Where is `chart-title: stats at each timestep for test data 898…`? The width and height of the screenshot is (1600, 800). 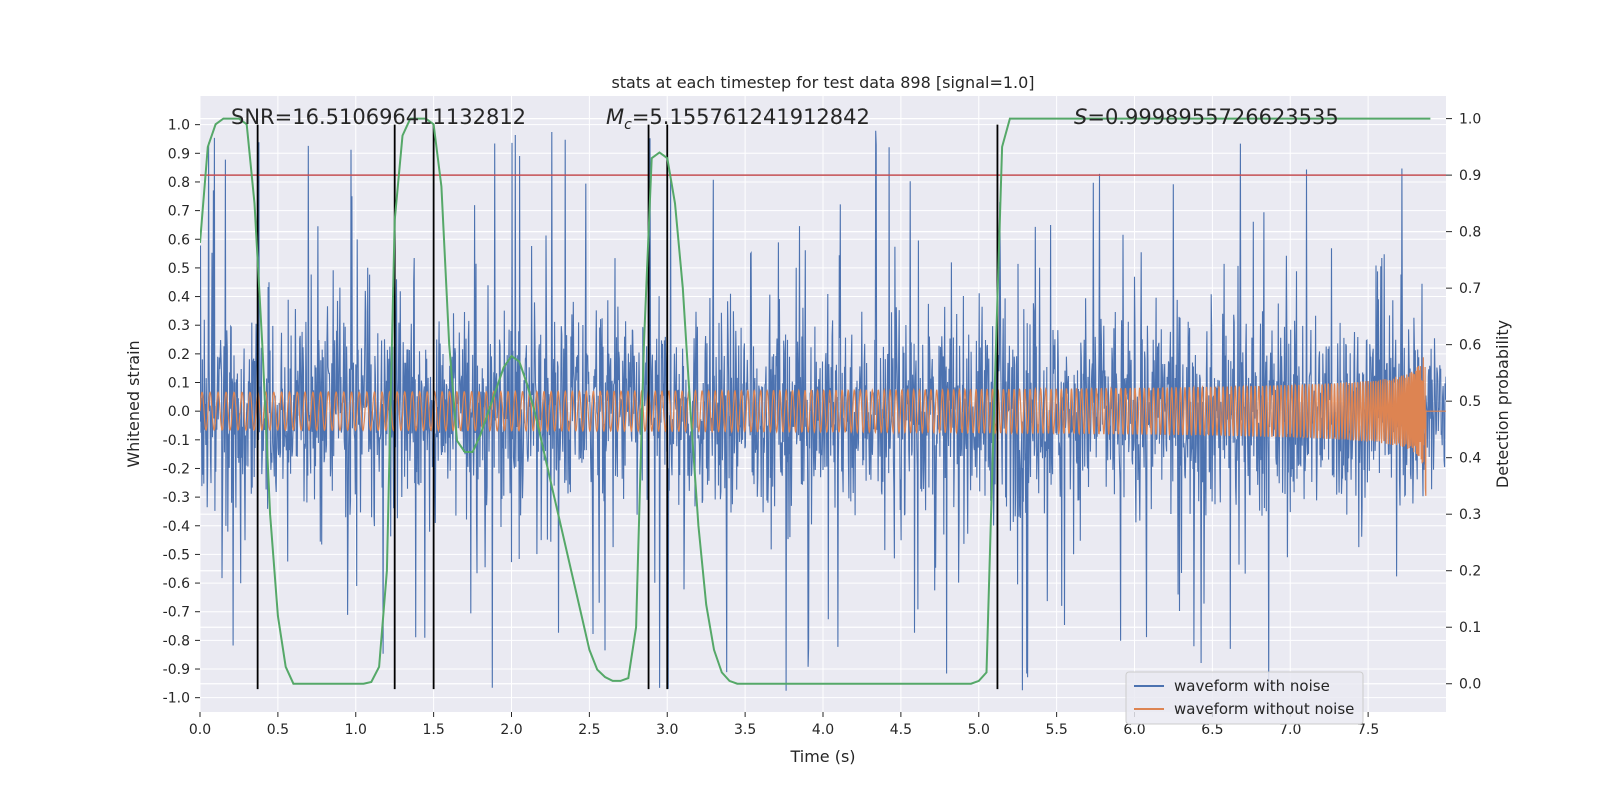
chart-title: stats at each timestep for test data 898… is located at coordinates (822, 82).